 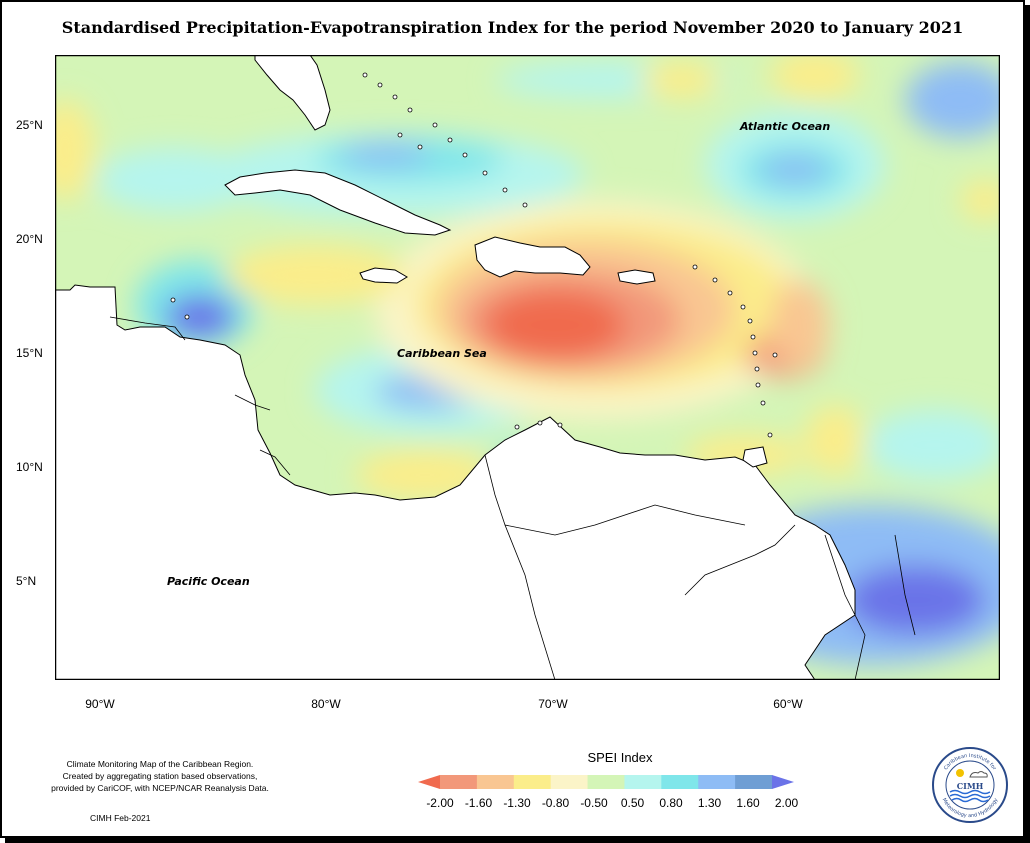 What do you see at coordinates (326, 704) in the screenshot?
I see `x-tick-80w: 80°W` at bounding box center [326, 704].